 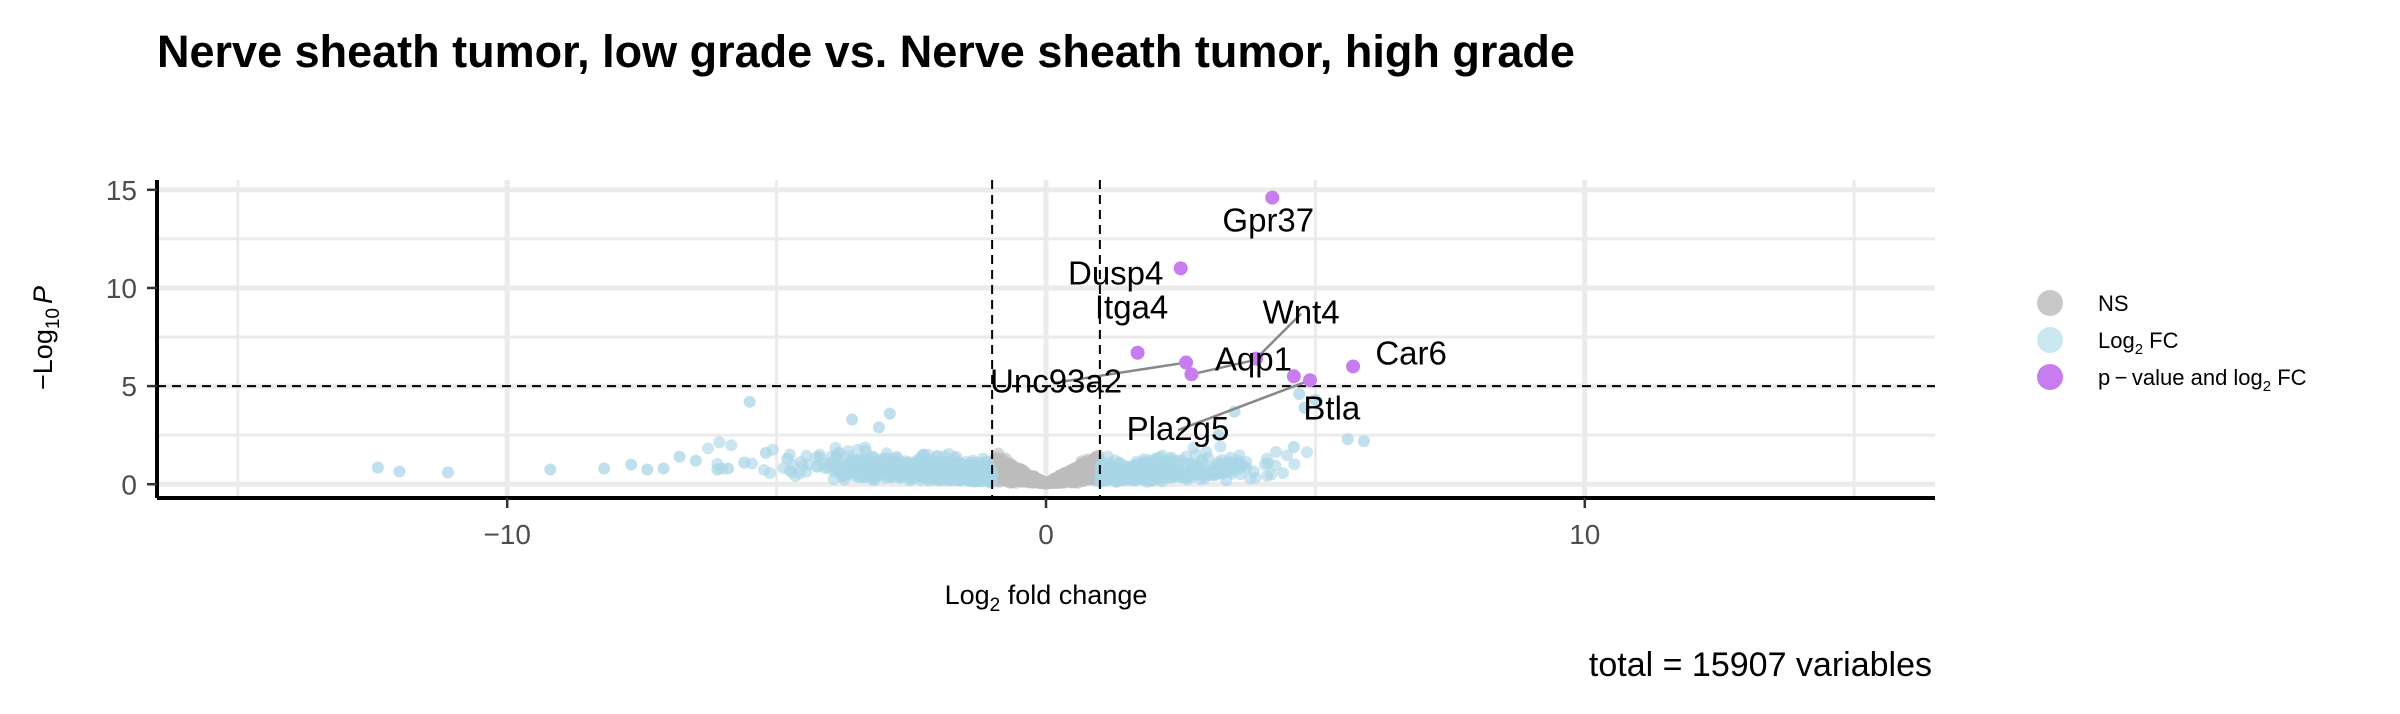 What do you see at coordinates (1180, 268) in the screenshot?
I see `significant-point-dusp4` at bounding box center [1180, 268].